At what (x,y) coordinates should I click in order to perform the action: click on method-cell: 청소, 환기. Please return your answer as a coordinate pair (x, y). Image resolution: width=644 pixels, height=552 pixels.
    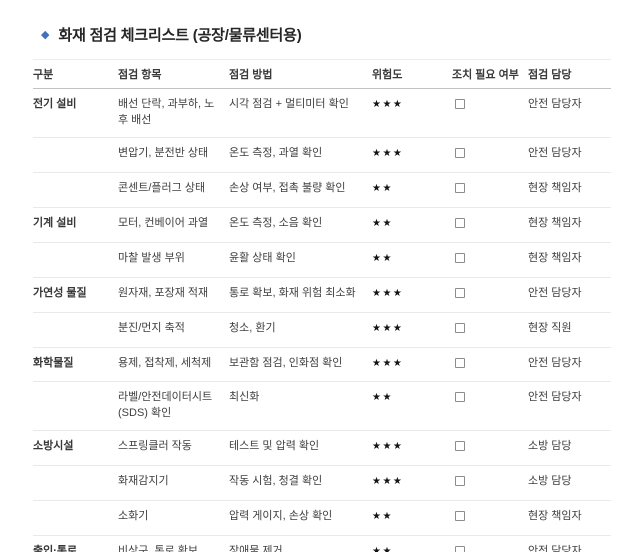
    Looking at the image, I should click on (300, 330).